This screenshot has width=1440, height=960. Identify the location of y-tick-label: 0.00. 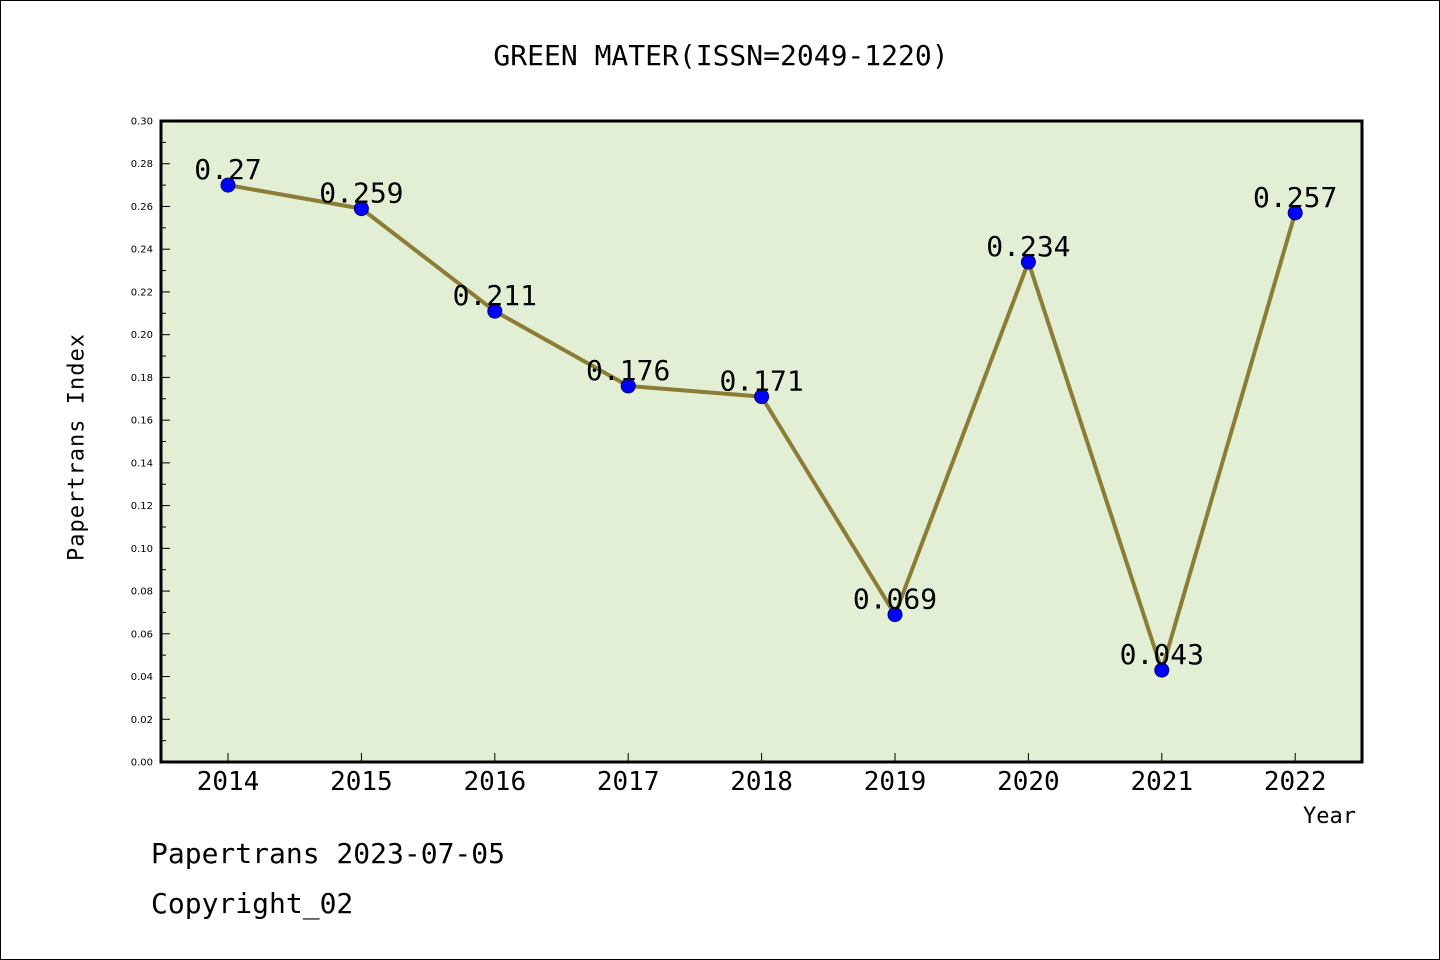
(142, 763).